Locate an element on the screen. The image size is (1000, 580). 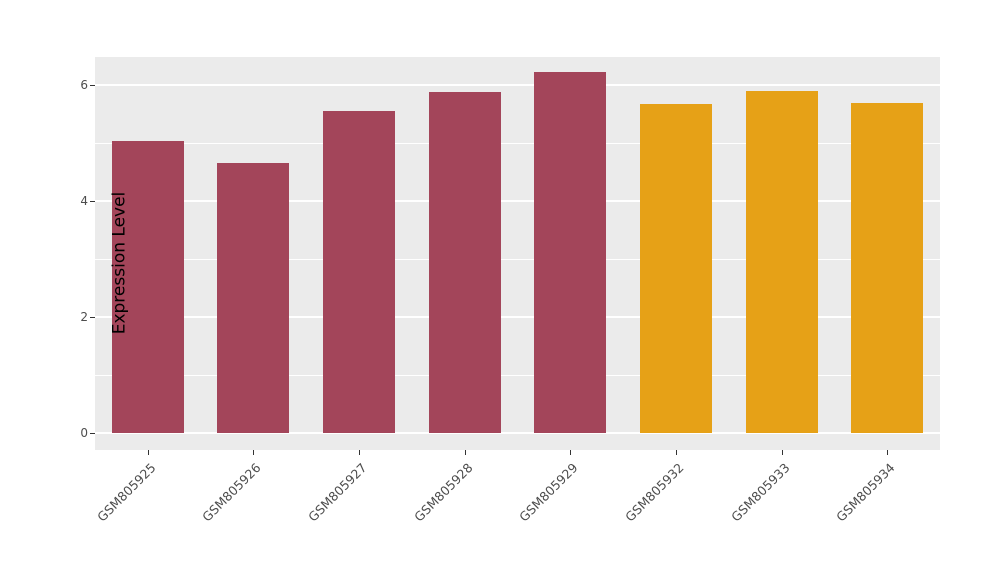
x-tick-label: GSM805926 is located at coordinates (232, 492).